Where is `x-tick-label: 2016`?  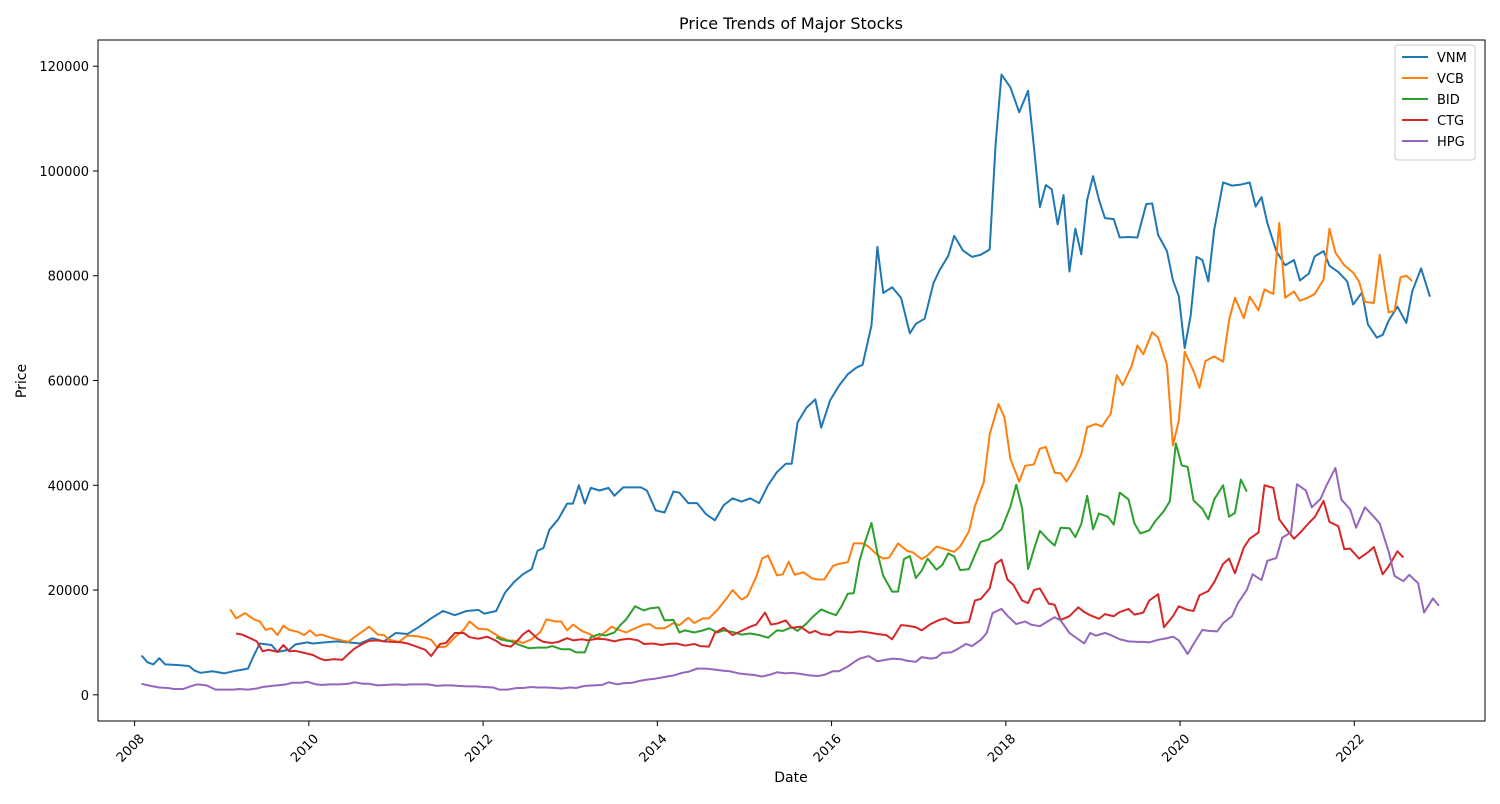
x-tick-label: 2016 is located at coordinates (828, 749).